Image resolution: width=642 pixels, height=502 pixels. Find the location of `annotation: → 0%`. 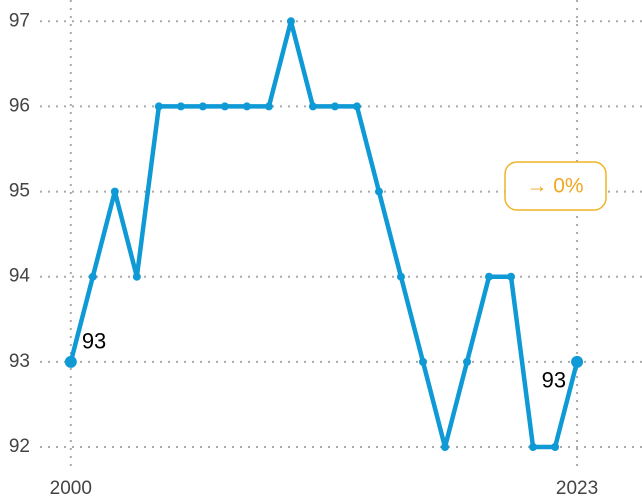

annotation: → 0% is located at coordinates (554, 186).